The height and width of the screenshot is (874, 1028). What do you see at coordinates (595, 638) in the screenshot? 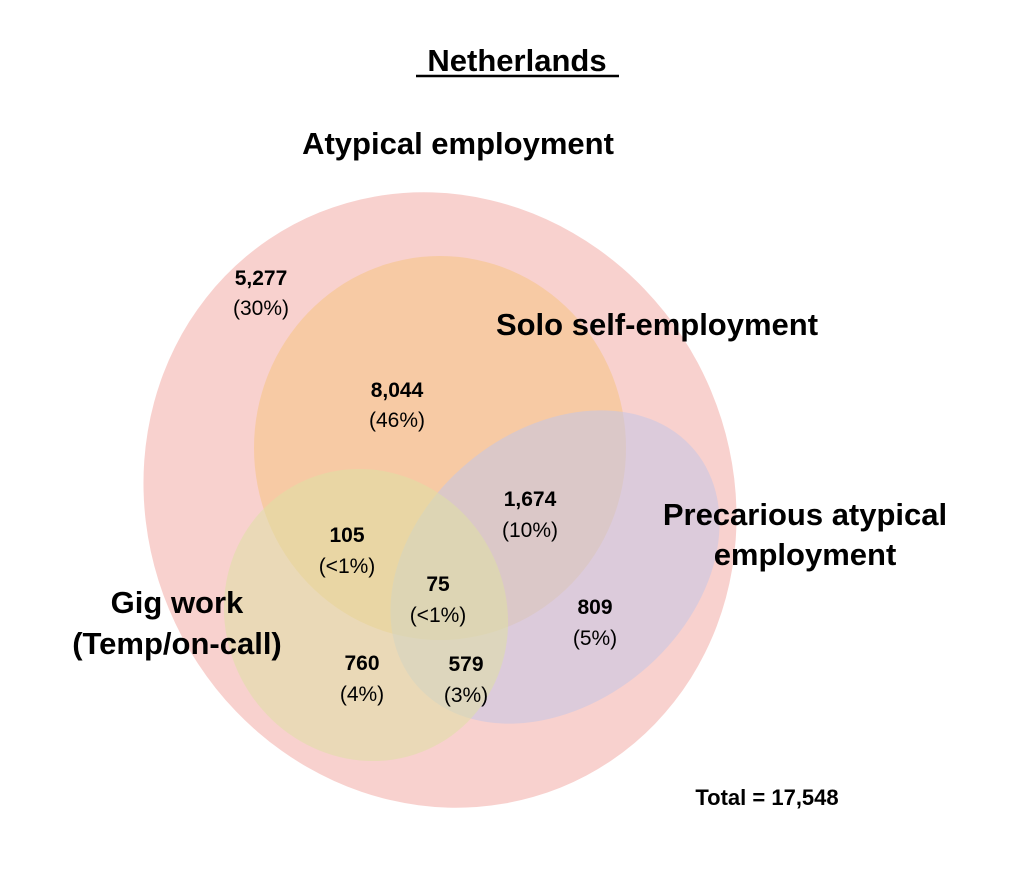
I see `precarious-only-pct: (5%)` at bounding box center [595, 638].